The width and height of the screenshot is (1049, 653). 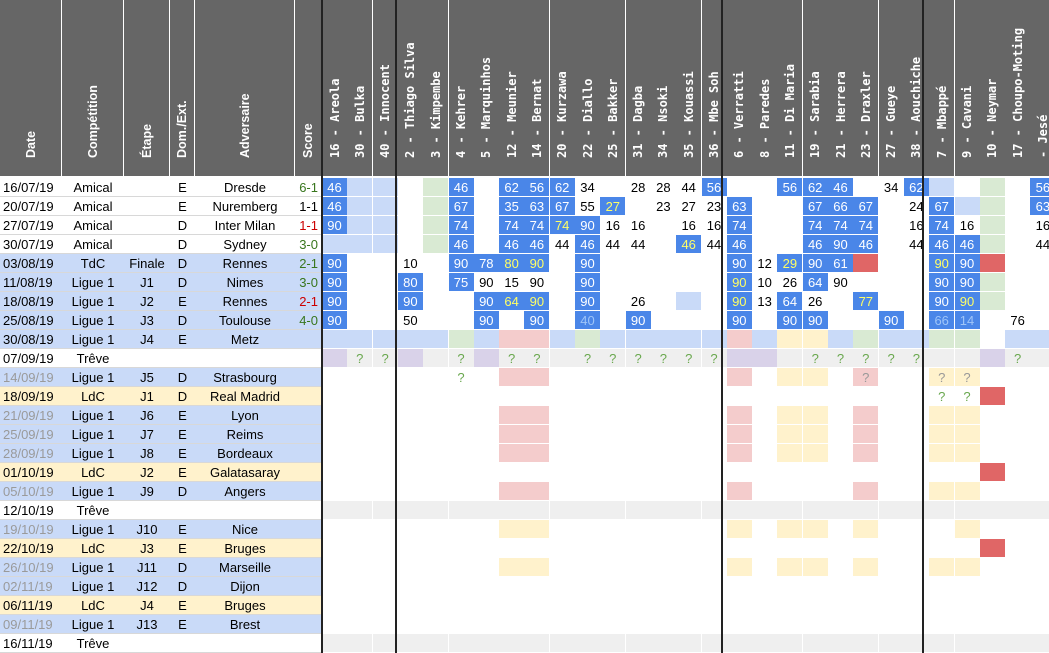 I want to click on match-row: 12/10/19 Trêve, so click(x=524, y=510).